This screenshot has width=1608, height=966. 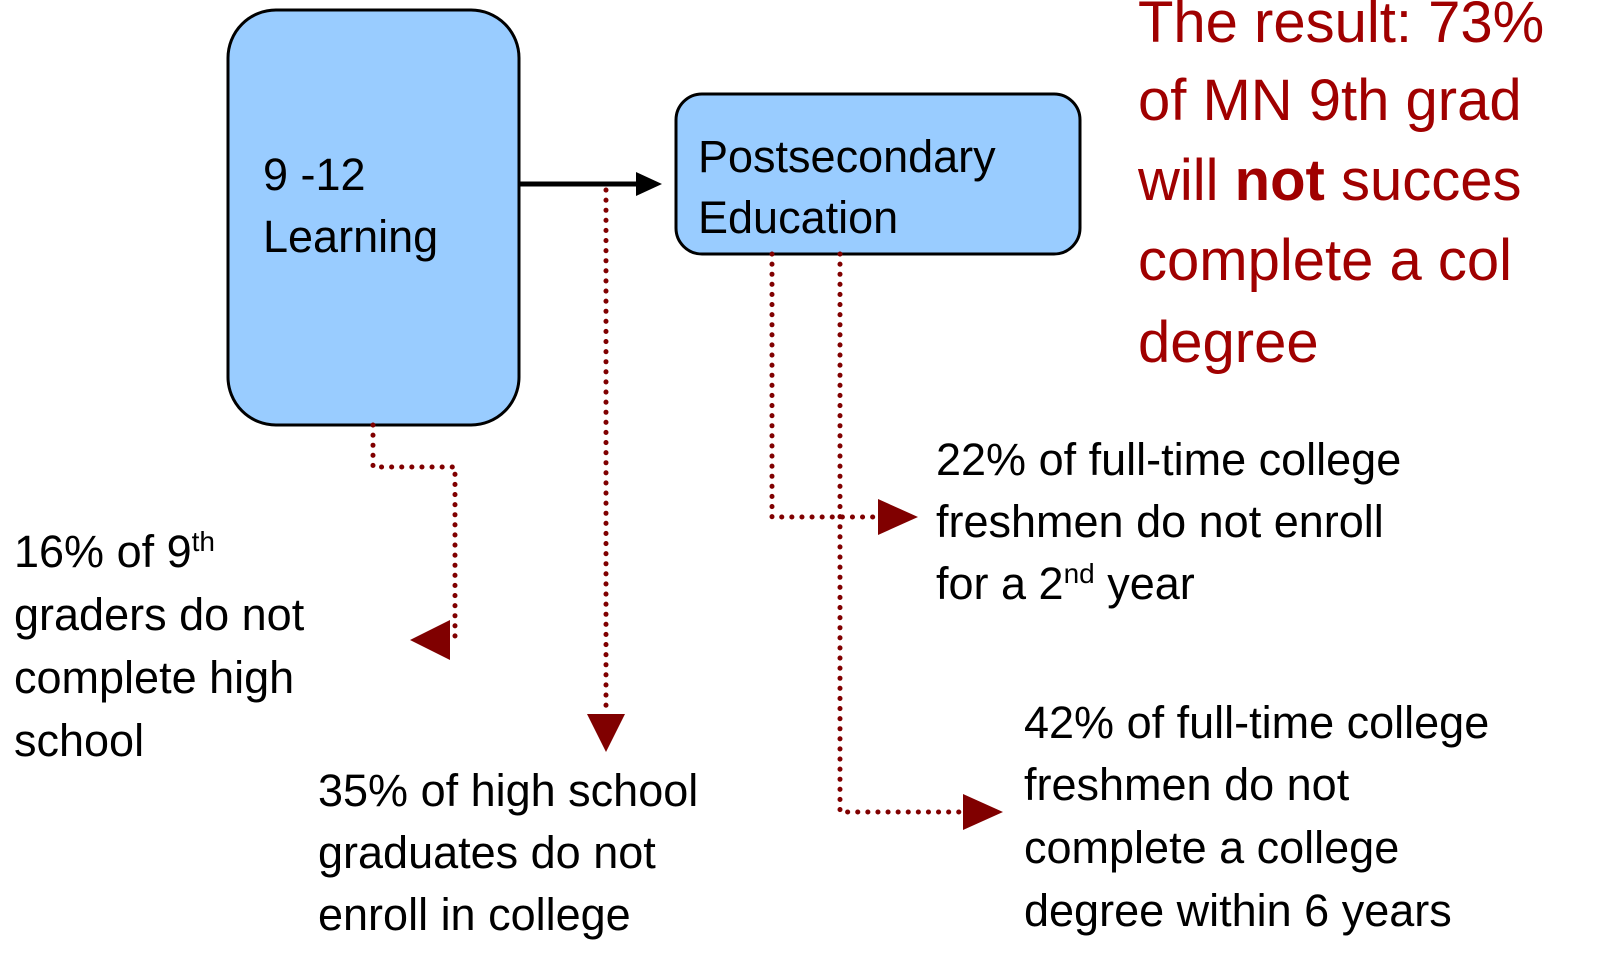 I want to click on text-line: complete a college, so click(x=1211, y=847).